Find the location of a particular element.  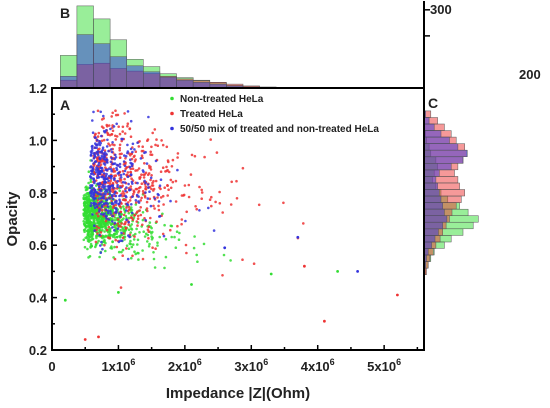

y-axis-ticks: 0.2 0.4 0.6 0.8 1.0 1.2 is located at coordinates (43, 219).